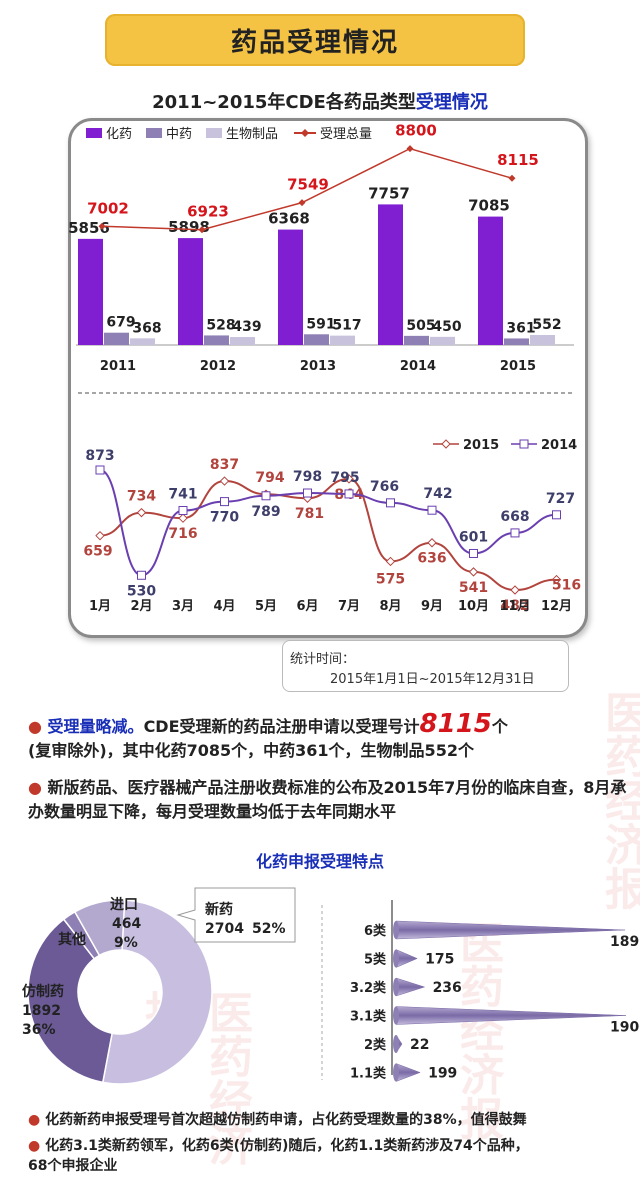 Image resolution: width=640 pixels, height=1186 pixels. Describe the element at coordinates (287, 1146) in the screenshot. I see `footer-bullet-2-text: 化药3.1类新药领军，化药6类(仿制药)随后，化药1.1类新药涉及74个品种，` at that location.